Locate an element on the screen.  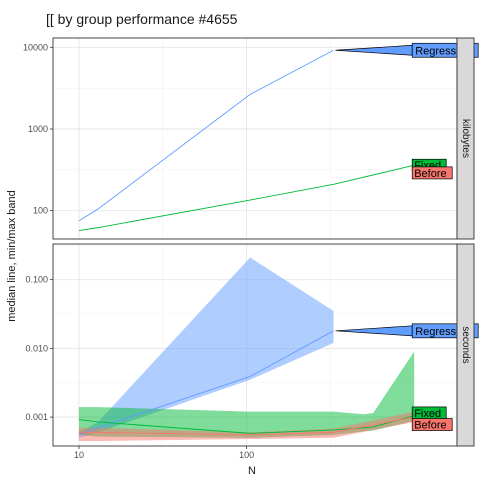
y-tick-label: 0.100 is located at coordinates (36, 280).